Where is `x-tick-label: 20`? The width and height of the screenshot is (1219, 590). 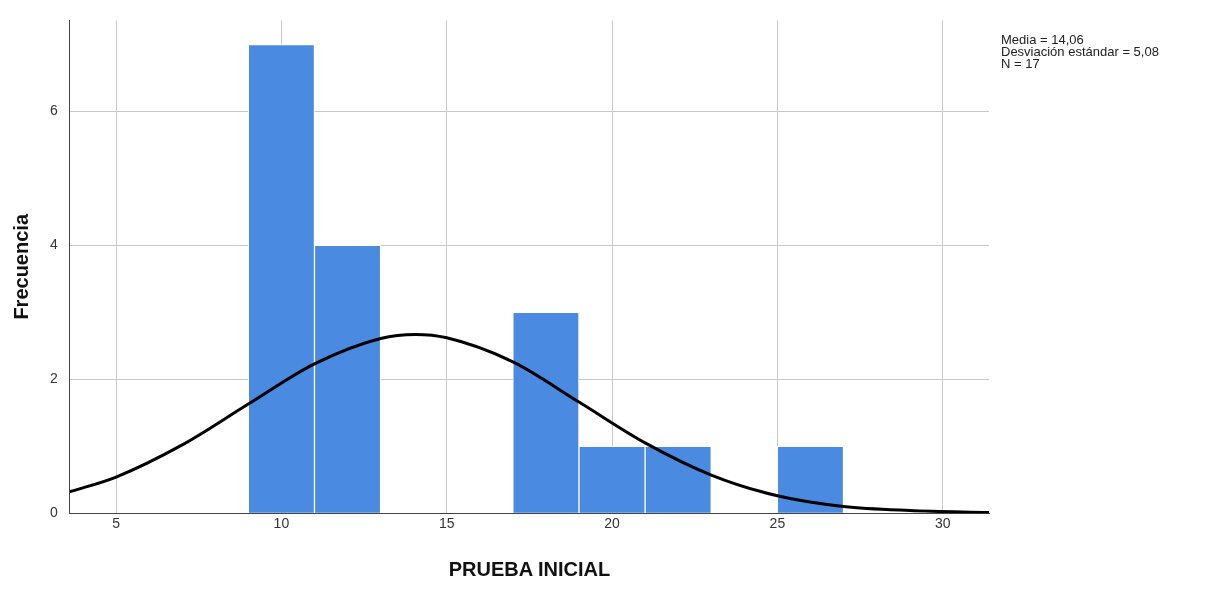
x-tick-label: 20 is located at coordinates (612, 523).